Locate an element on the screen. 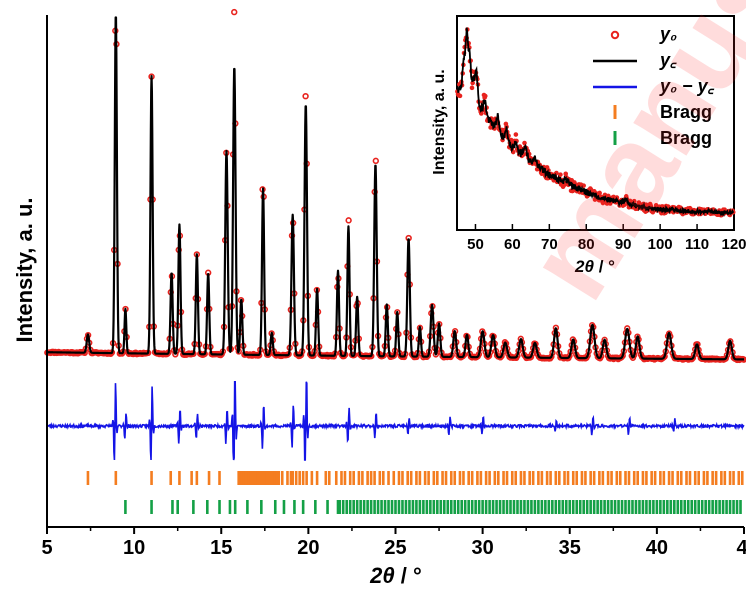 The width and height of the screenshot is (746, 589). observed-point is located at coordinates (234, 12).